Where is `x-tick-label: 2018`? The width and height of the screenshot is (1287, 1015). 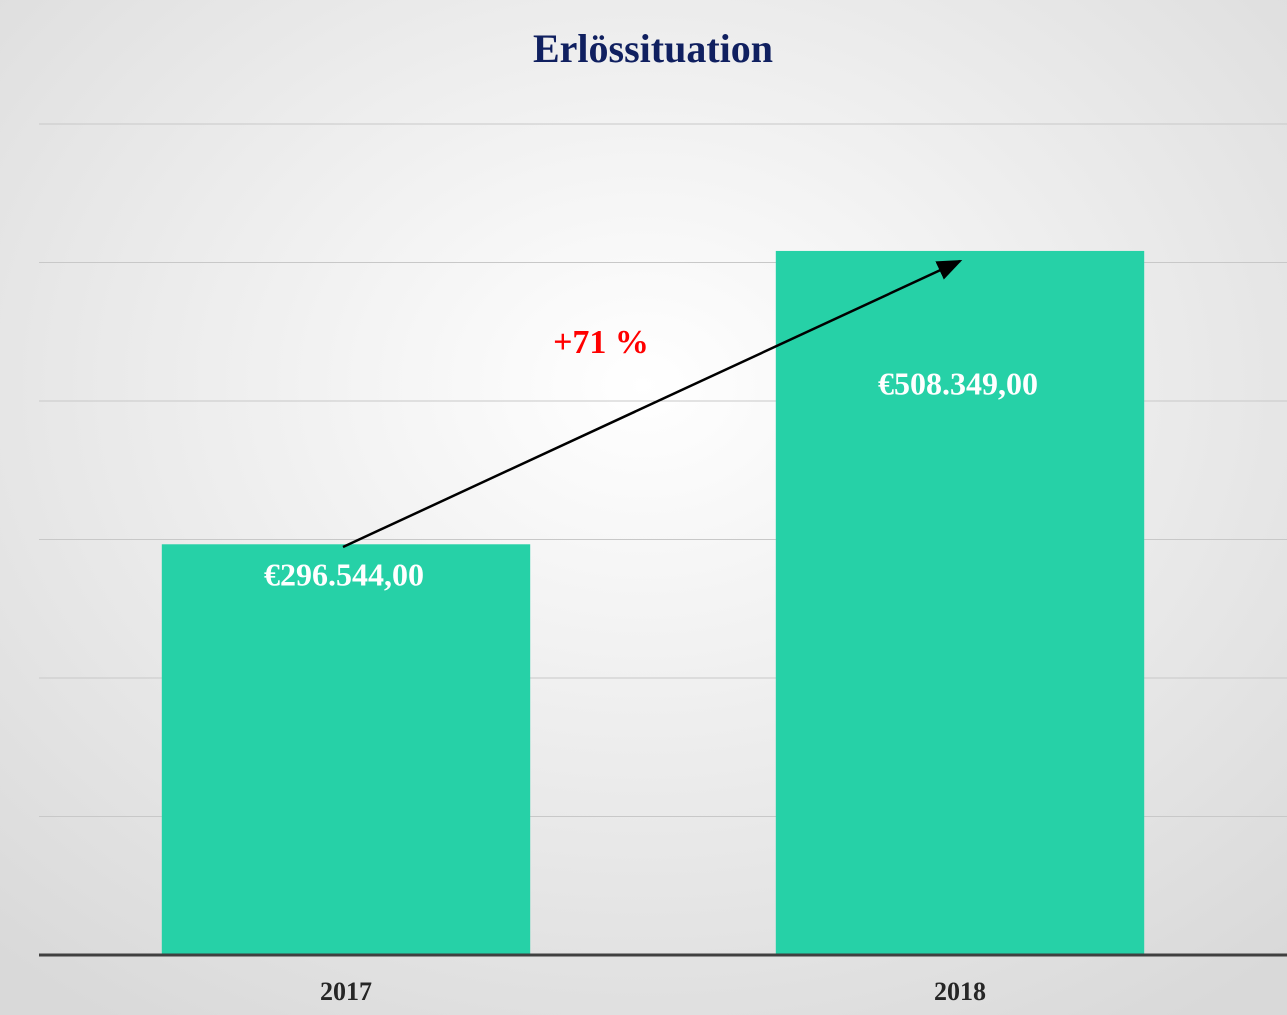
x-tick-label: 2018 is located at coordinates (960, 991).